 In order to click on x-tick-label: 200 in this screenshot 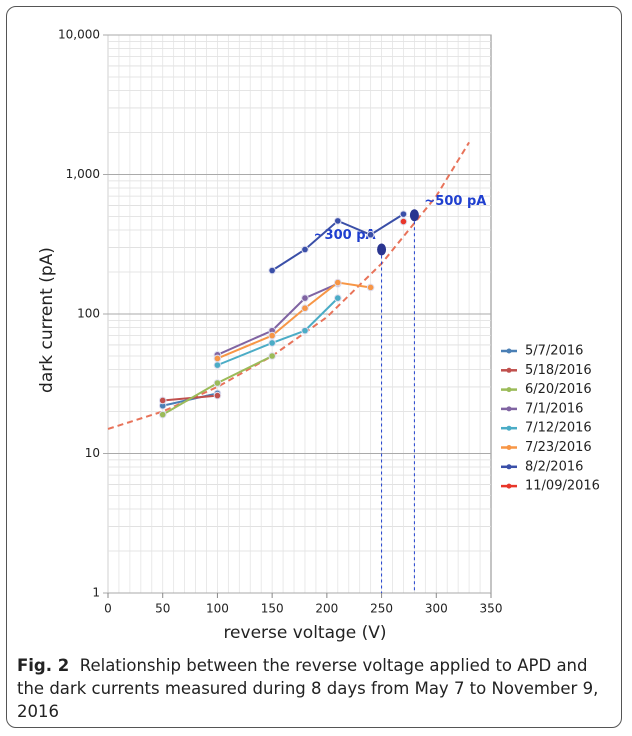, I will do `click(326, 609)`.